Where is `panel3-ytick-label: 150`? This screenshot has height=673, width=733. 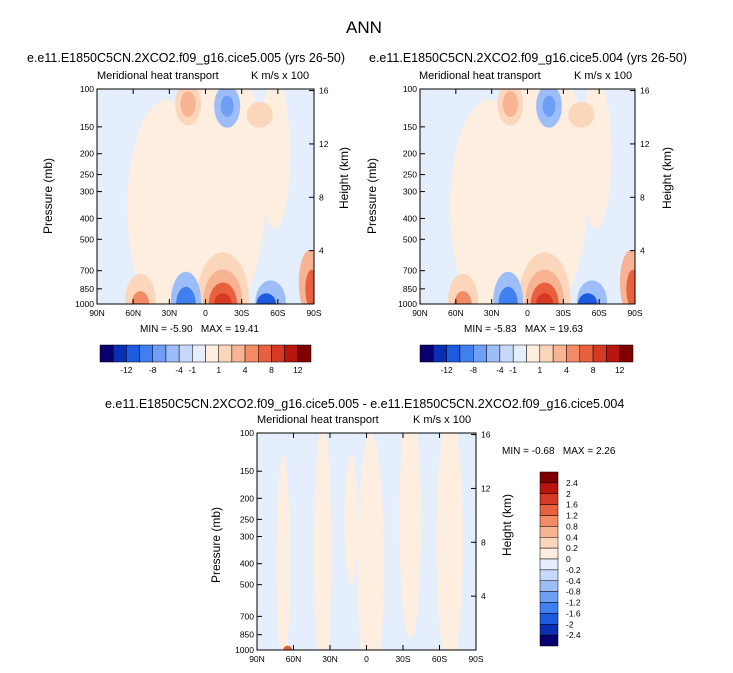 panel3-ytick-label: 150 is located at coordinates (247, 471).